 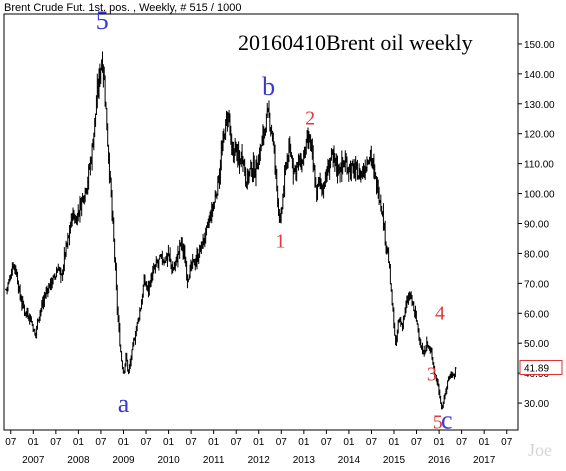 I want to click on watermark: Joe, so click(x=540, y=450).